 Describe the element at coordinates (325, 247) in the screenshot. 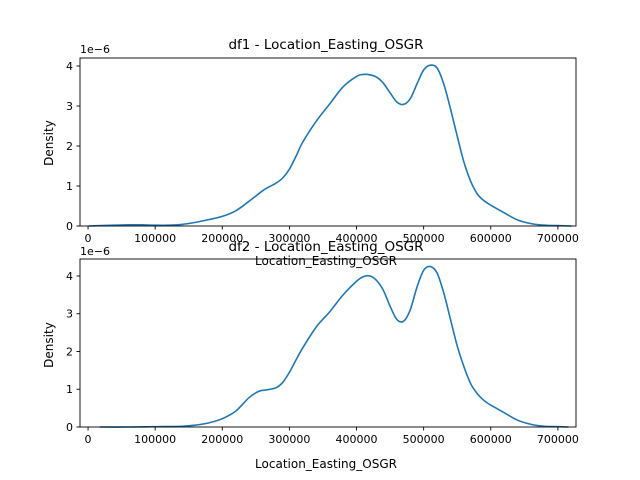

I see `bottom-subplot-title: df2 - Location_Easting_OSGR` at that location.